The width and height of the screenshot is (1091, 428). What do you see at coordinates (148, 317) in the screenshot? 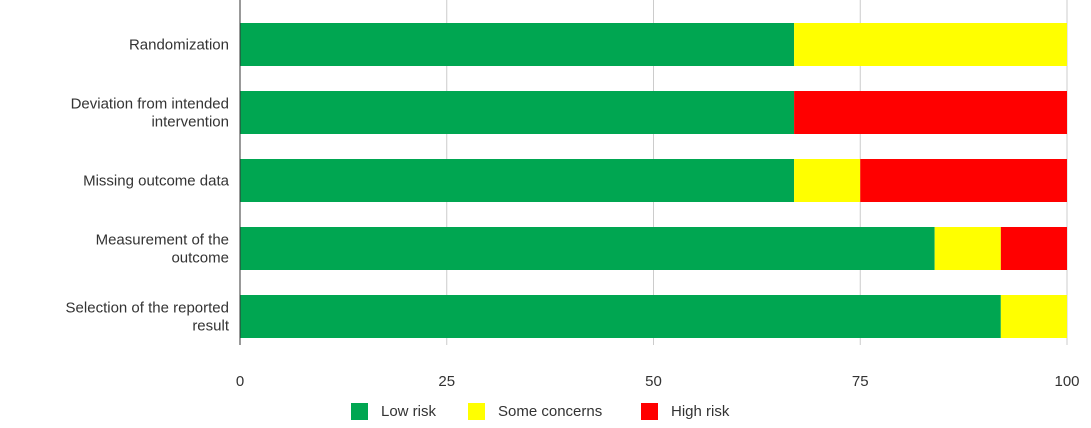
I see `category-label-4: Selection of the reported result` at bounding box center [148, 317].